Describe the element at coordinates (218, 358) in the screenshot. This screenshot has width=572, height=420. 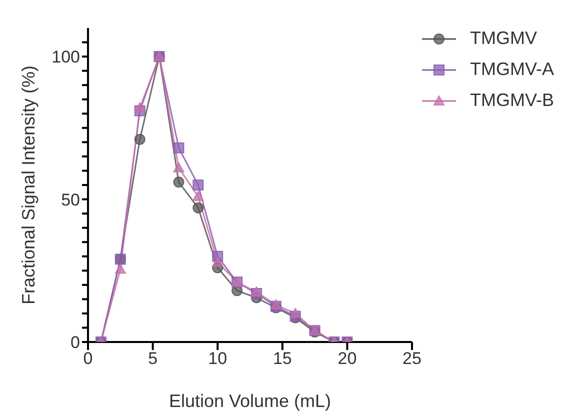
I see `x-tick-label: 10` at that location.